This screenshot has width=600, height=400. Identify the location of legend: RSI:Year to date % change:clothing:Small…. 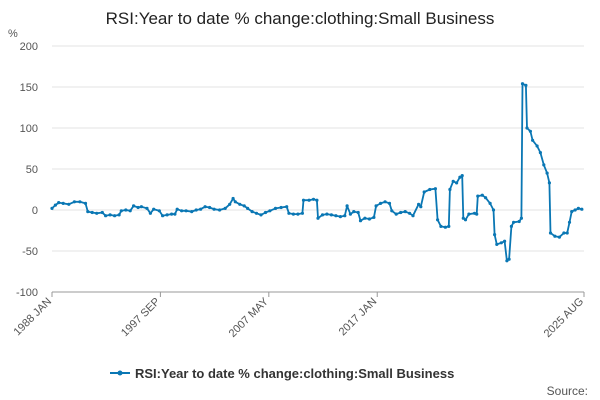
(282, 373).